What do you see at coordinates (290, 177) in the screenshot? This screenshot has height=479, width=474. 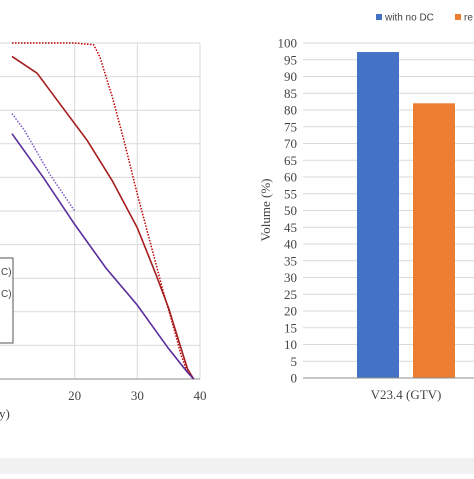 I see `right-y-tick-label: 60` at bounding box center [290, 177].